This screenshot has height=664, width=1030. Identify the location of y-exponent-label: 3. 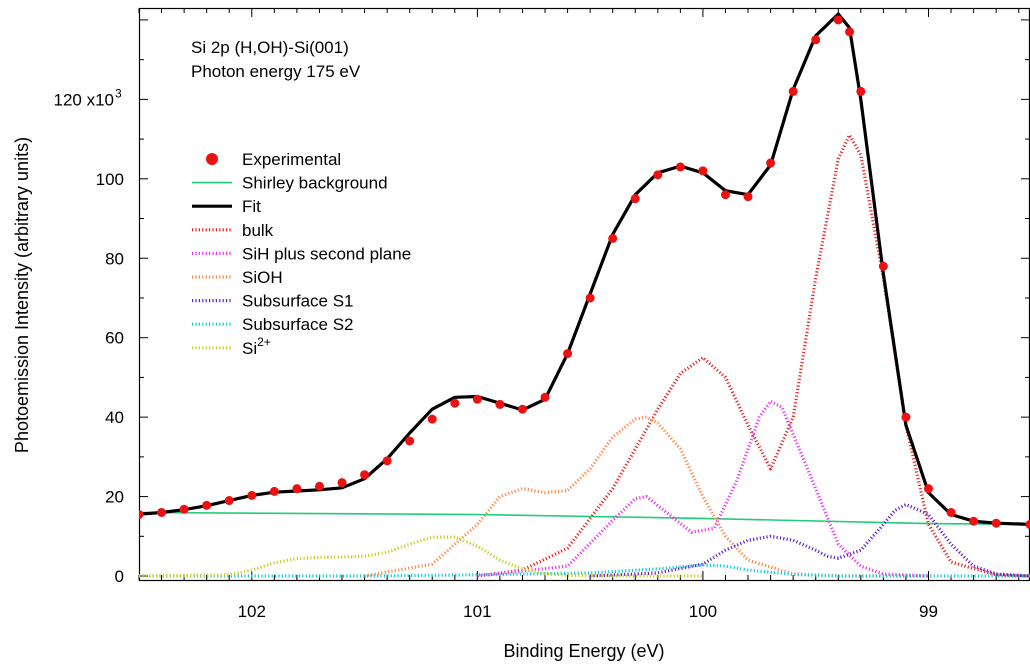
(118, 93).